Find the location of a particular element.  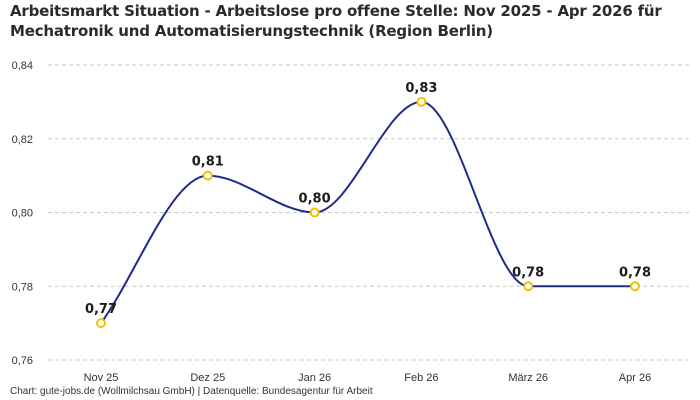

x-tick-label: Jan 26 is located at coordinates (314, 378).